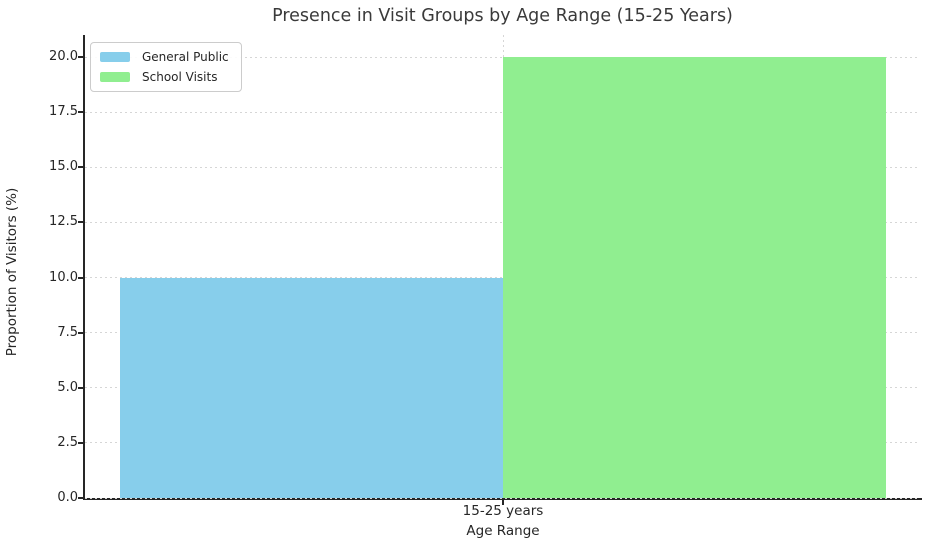 The height and width of the screenshot is (545, 925). What do you see at coordinates (503, 511) in the screenshot?
I see `x-tick-label: 15-25 years` at bounding box center [503, 511].